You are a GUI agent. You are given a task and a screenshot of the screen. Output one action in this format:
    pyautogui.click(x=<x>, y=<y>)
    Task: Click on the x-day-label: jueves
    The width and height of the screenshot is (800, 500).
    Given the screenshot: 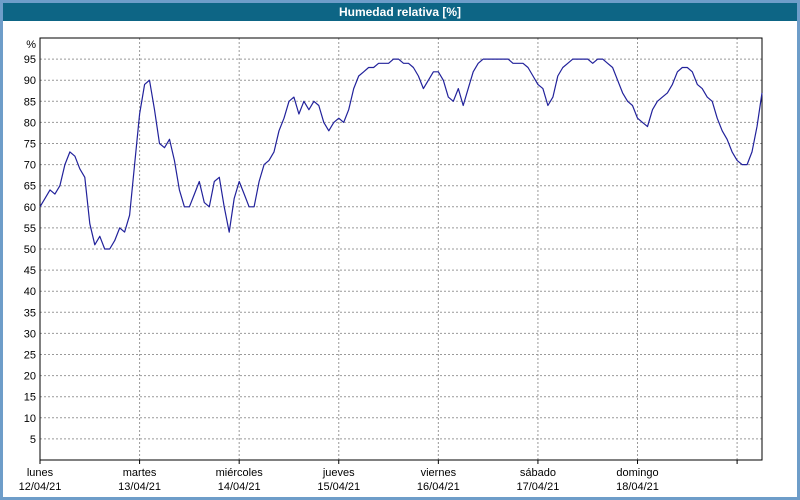 What is the action you would take?
    pyautogui.click(x=338, y=473)
    